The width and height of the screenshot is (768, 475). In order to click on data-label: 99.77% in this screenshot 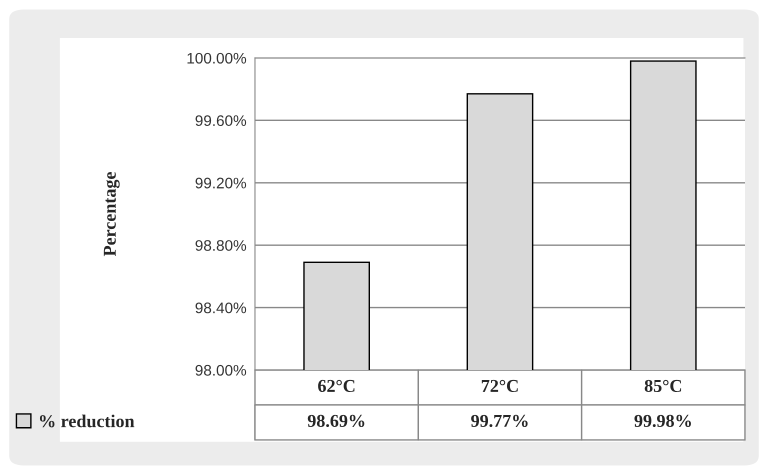, I will do `click(499, 421)`.